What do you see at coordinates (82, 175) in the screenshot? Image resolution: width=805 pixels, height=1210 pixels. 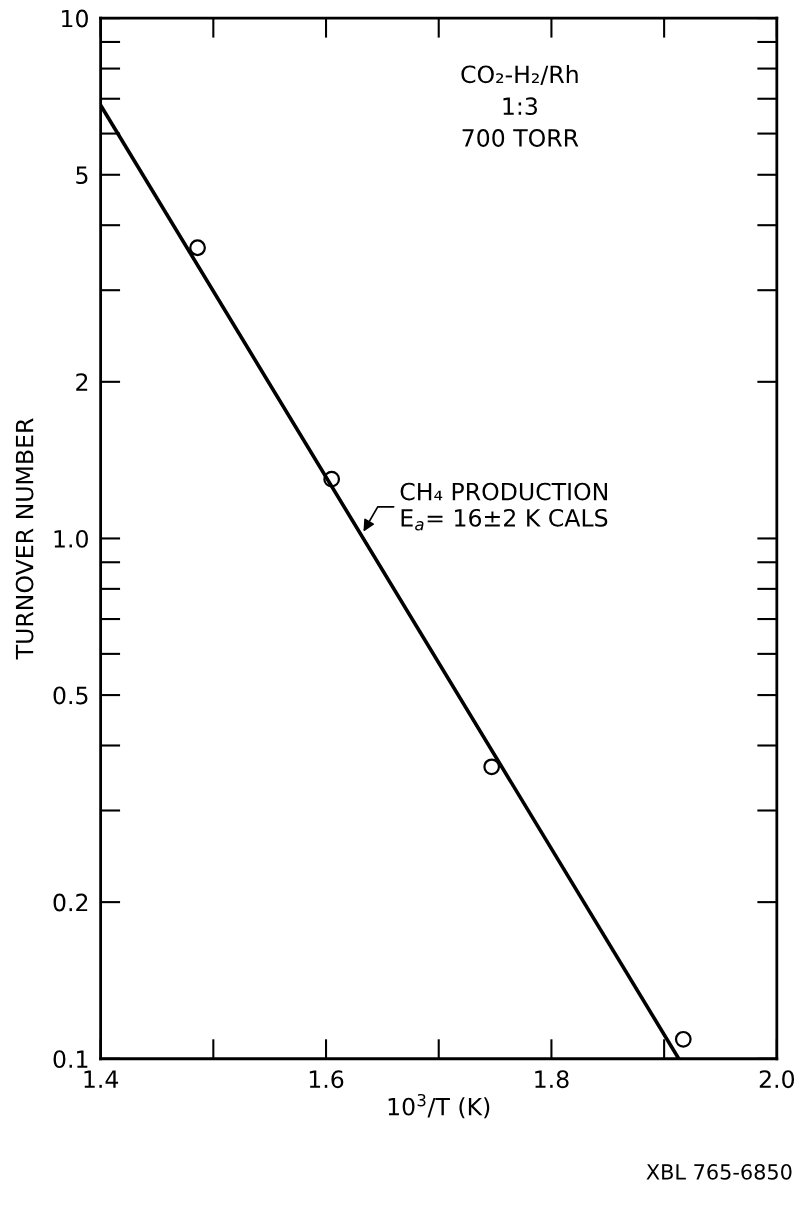 I see `y-tick-label: 5` at bounding box center [82, 175].